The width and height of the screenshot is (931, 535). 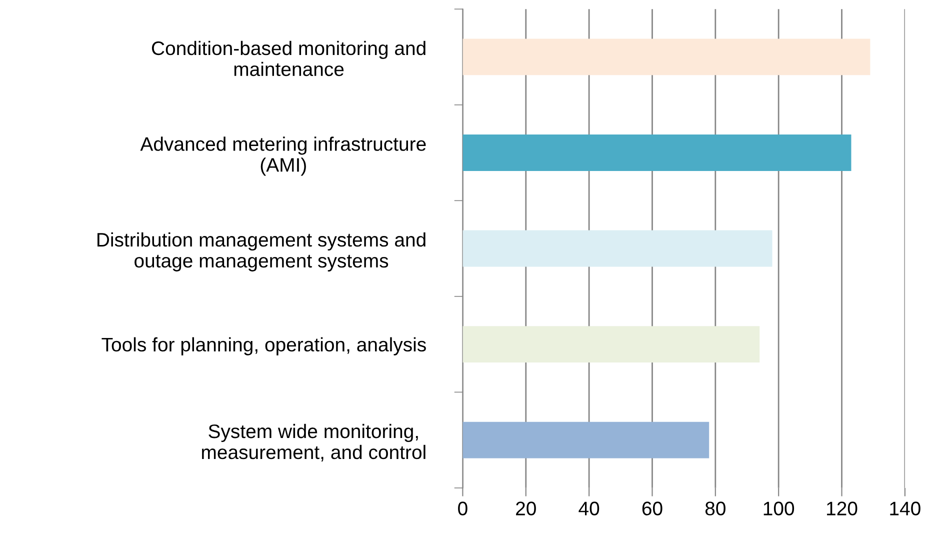 What do you see at coordinates (779, 509) in the screenshot?
I see `x-tick-label: 100` at bounding box center [779, 509].